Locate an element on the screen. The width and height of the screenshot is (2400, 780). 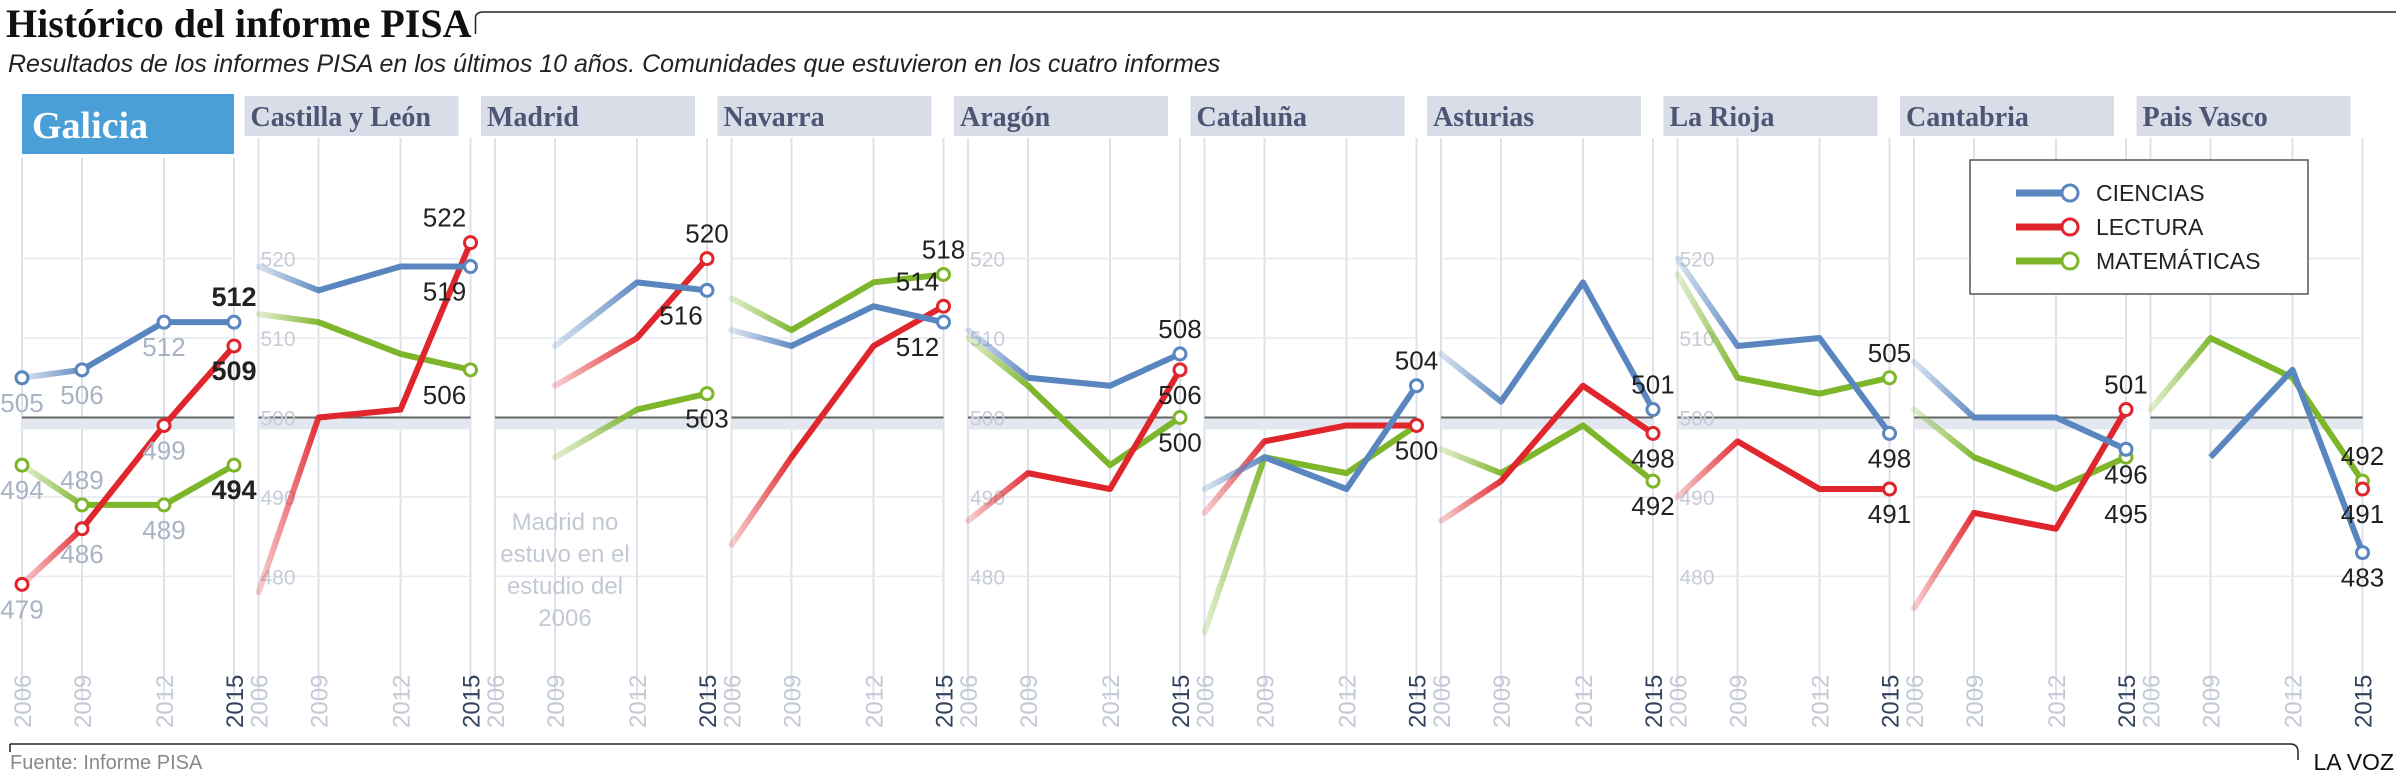
data-label: 522 is located at coordinates (444, 218).